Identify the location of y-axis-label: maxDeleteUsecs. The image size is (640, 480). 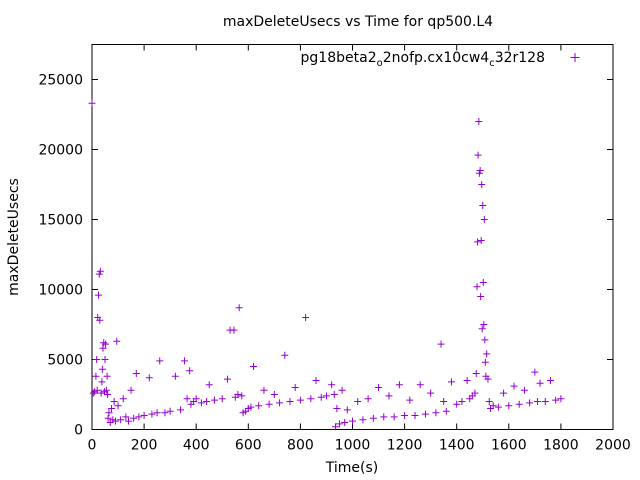
(14, 237).